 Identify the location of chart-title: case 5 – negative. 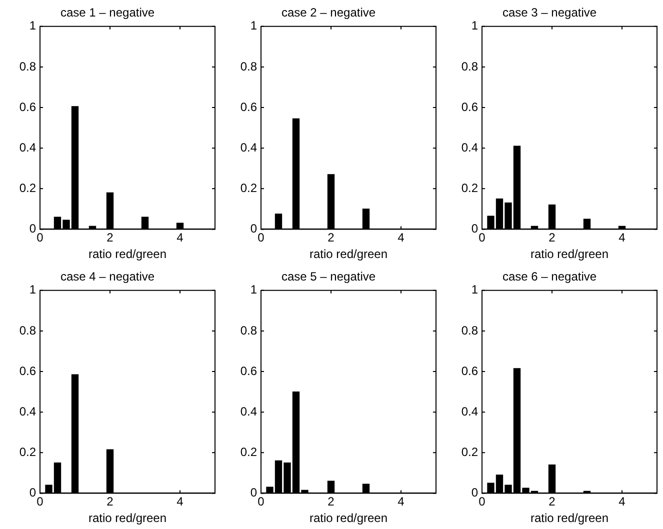
(328, 277).